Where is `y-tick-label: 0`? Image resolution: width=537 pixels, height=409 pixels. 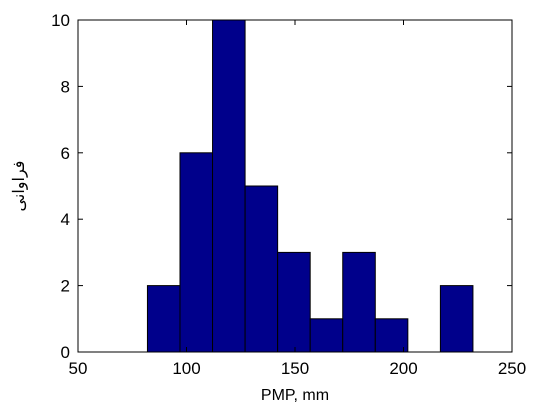 y-tick-label: 0 is located at coordinates (65, 352).